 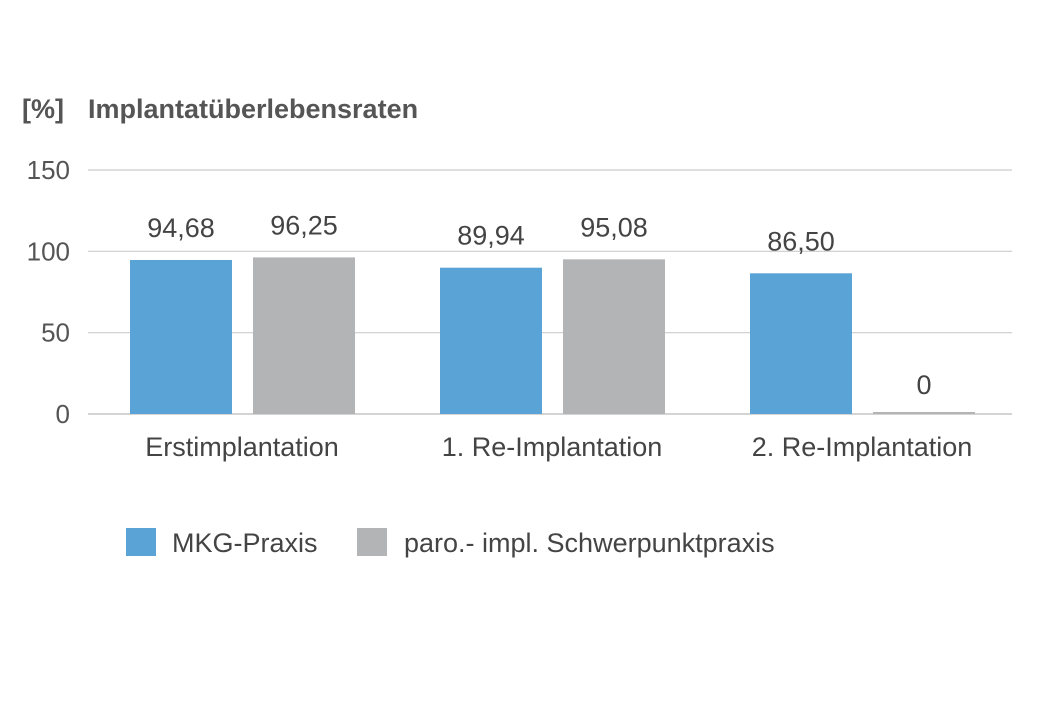 I want to click on legend-label: paro.- impl. Schwerpunktpraxis, so click(x=589, y=543).